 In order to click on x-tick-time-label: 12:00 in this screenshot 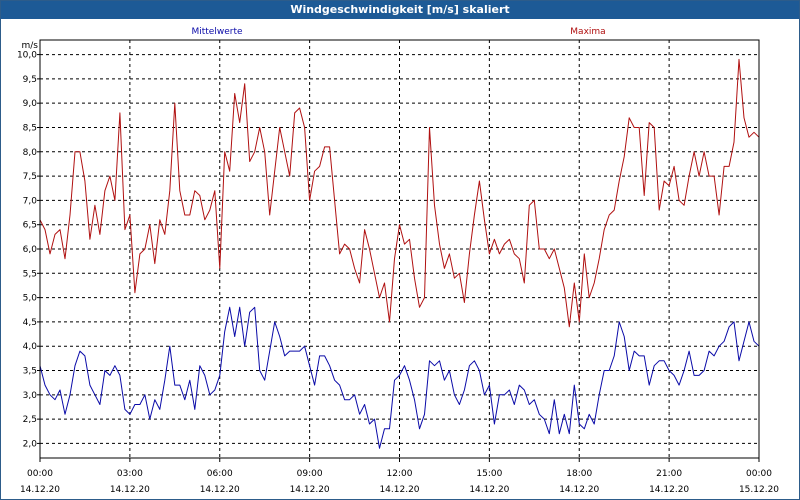, I will do `click(400, 474)`.